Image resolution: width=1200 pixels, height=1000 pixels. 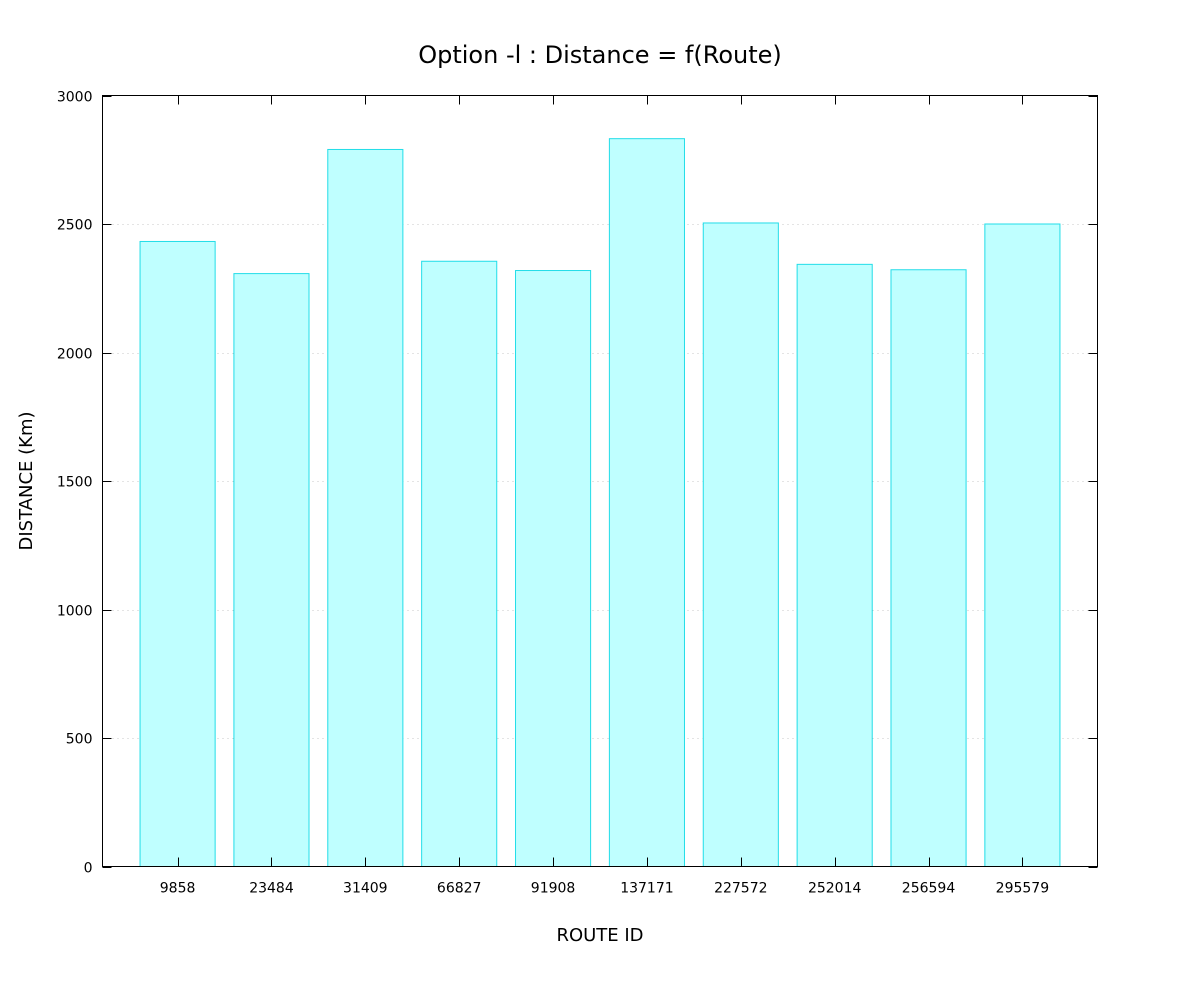 What do you see at coordinates (79, 740) in the screenshot?
I see `y-tick-label: 500` at bounding box center [79, 740].